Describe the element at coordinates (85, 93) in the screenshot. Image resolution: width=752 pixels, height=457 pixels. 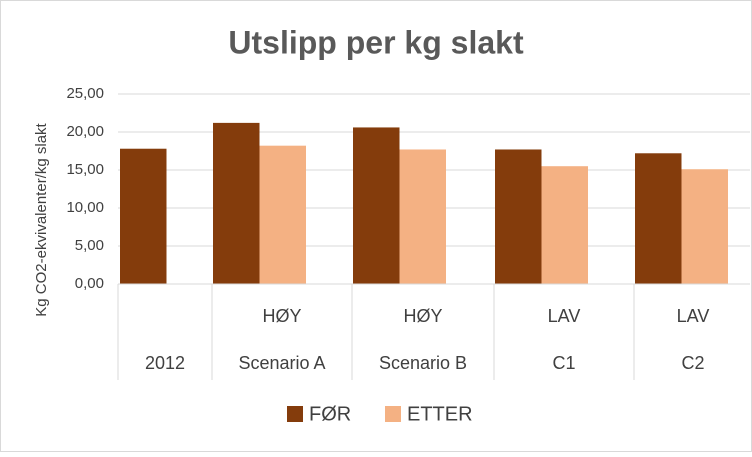
I see `y-tick-label: 25,00` at that location.